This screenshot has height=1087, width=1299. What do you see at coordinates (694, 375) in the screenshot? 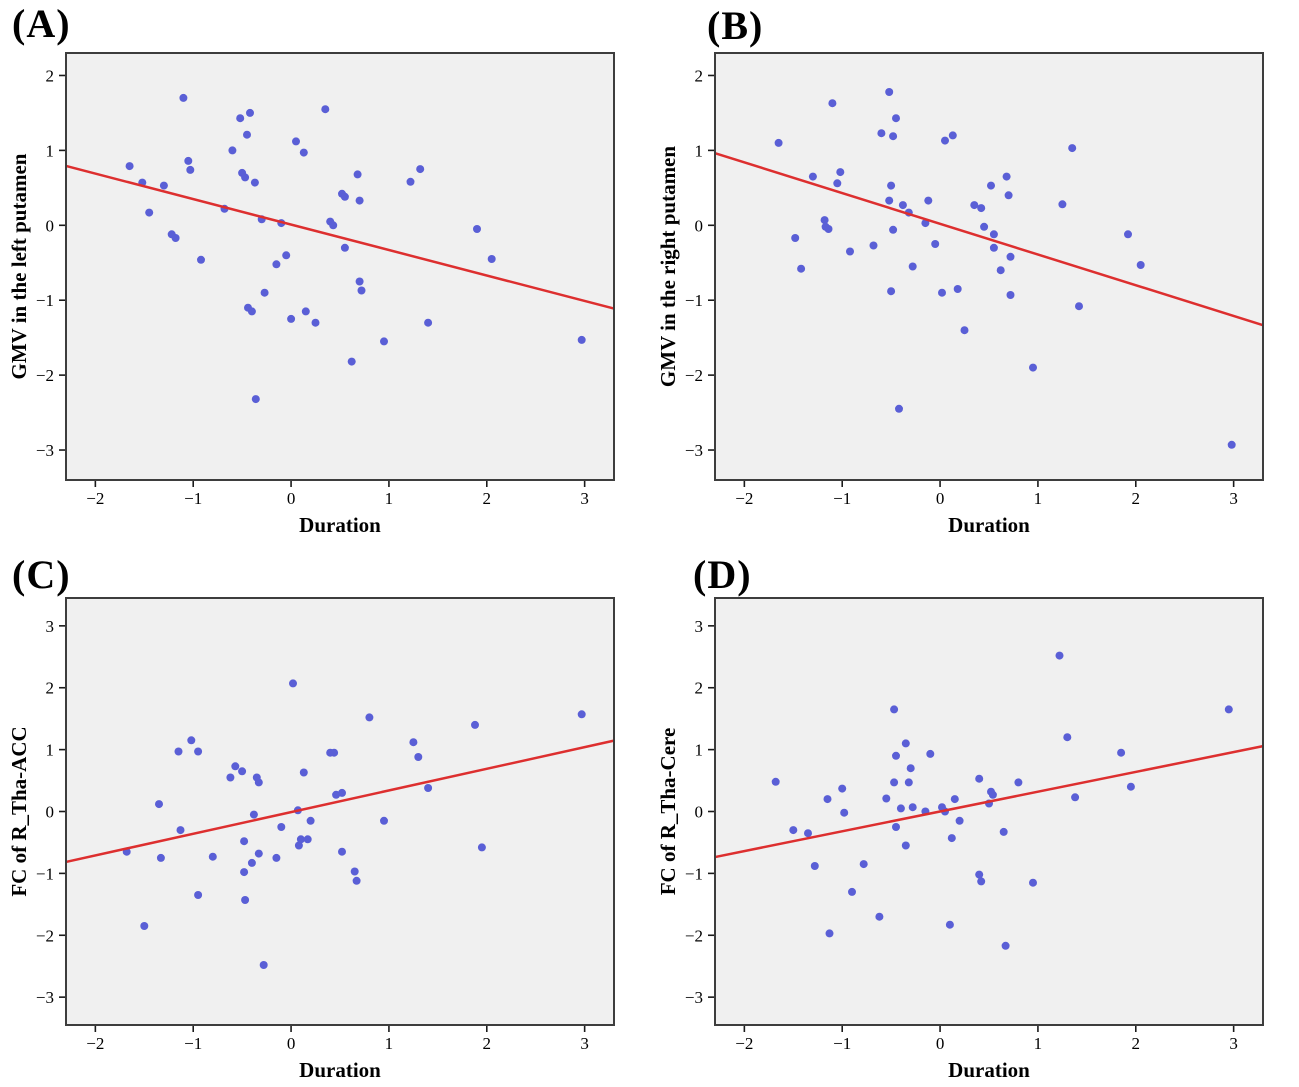
I see `y-tick-label: −2` at bounding box center [694, 375].